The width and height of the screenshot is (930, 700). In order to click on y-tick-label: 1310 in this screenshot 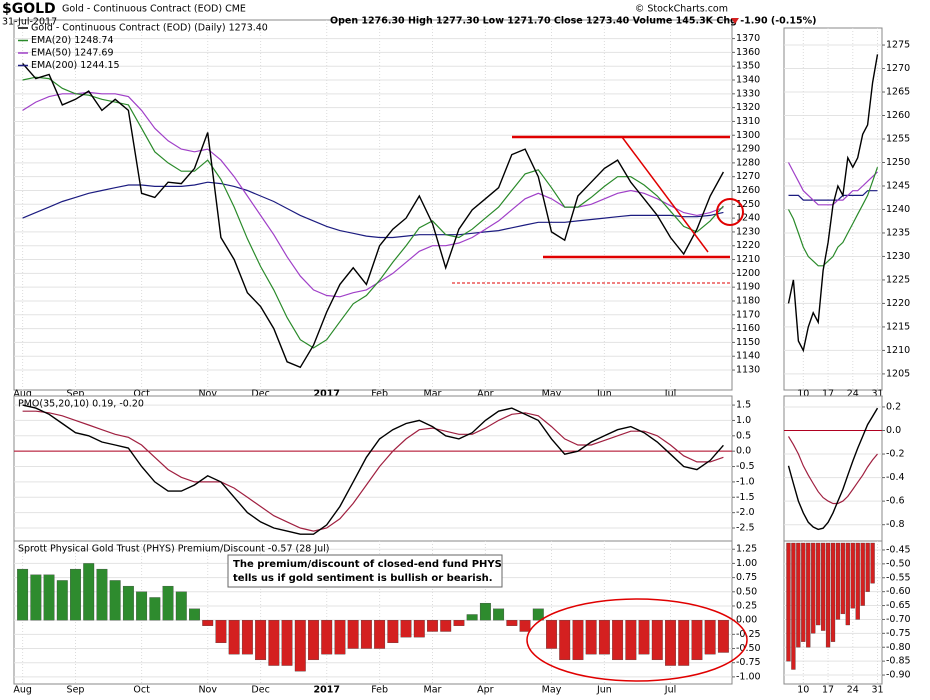, I will do `click(748, 121)`.